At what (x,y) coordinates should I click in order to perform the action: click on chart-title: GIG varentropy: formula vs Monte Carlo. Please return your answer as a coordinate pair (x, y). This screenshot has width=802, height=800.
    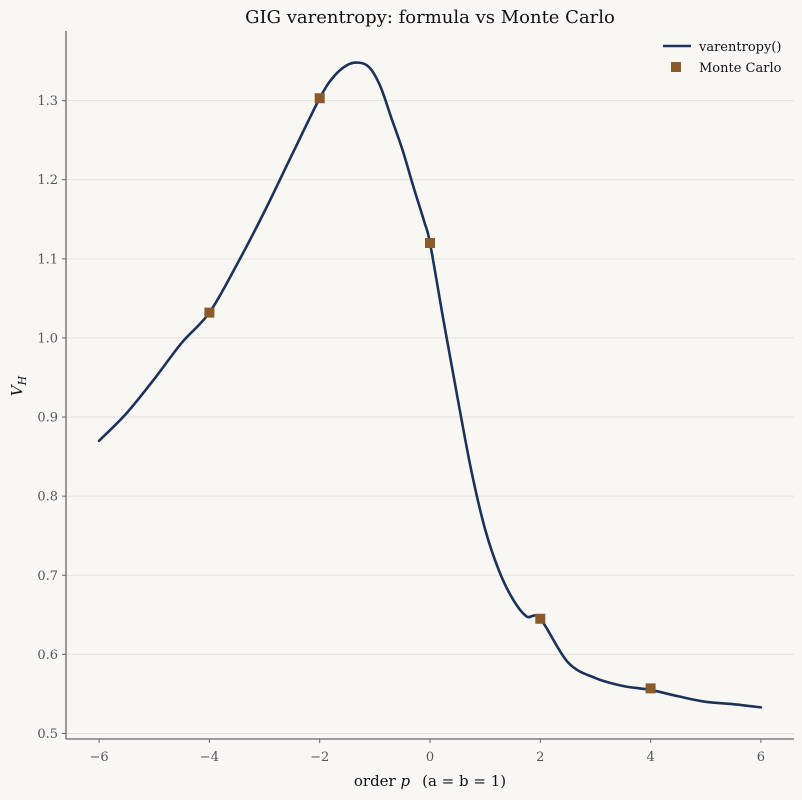
    Looking at the image, I should click on (430, 17).